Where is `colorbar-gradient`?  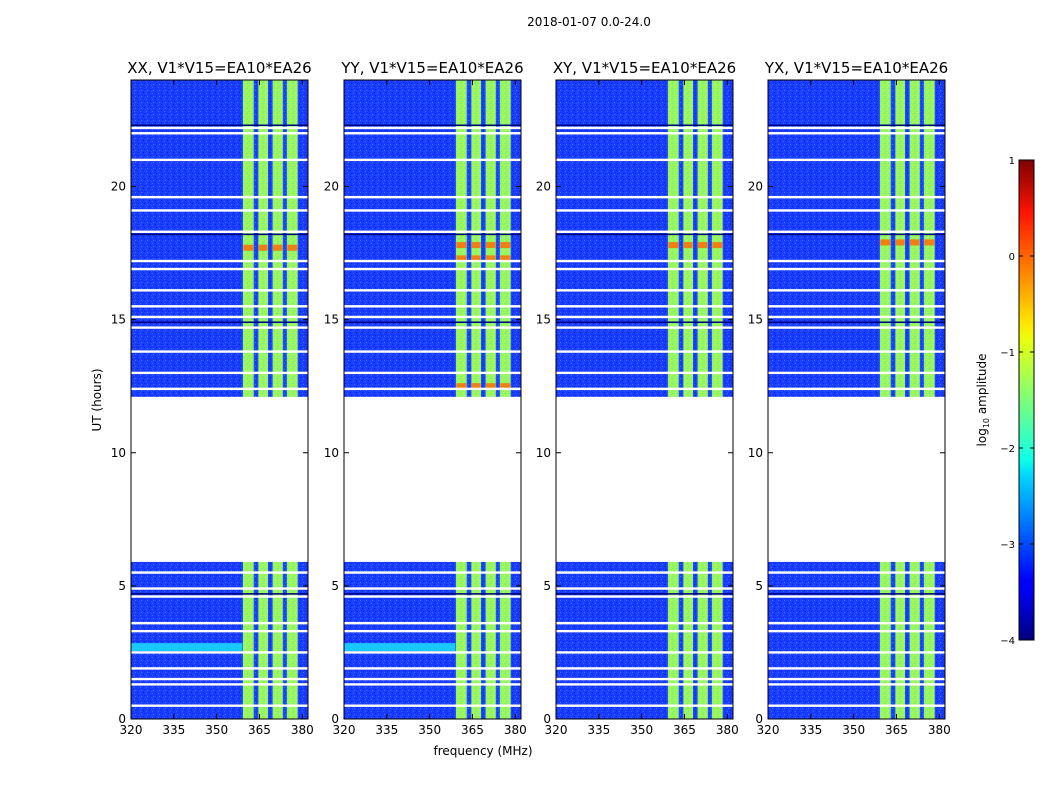
colorbar-gradient is located at coordinates (1026, 400).